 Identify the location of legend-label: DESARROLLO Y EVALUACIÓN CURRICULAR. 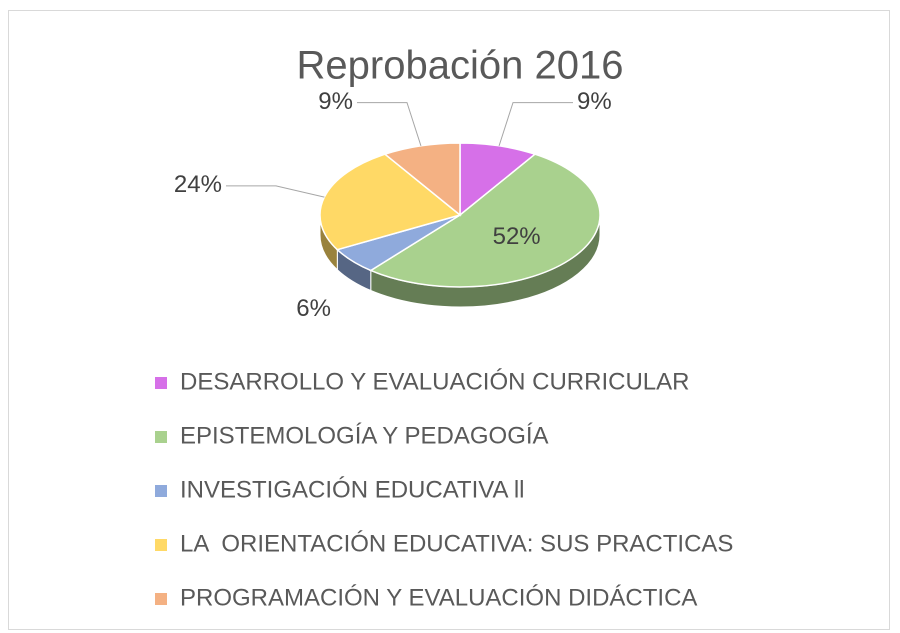
(434, 381).